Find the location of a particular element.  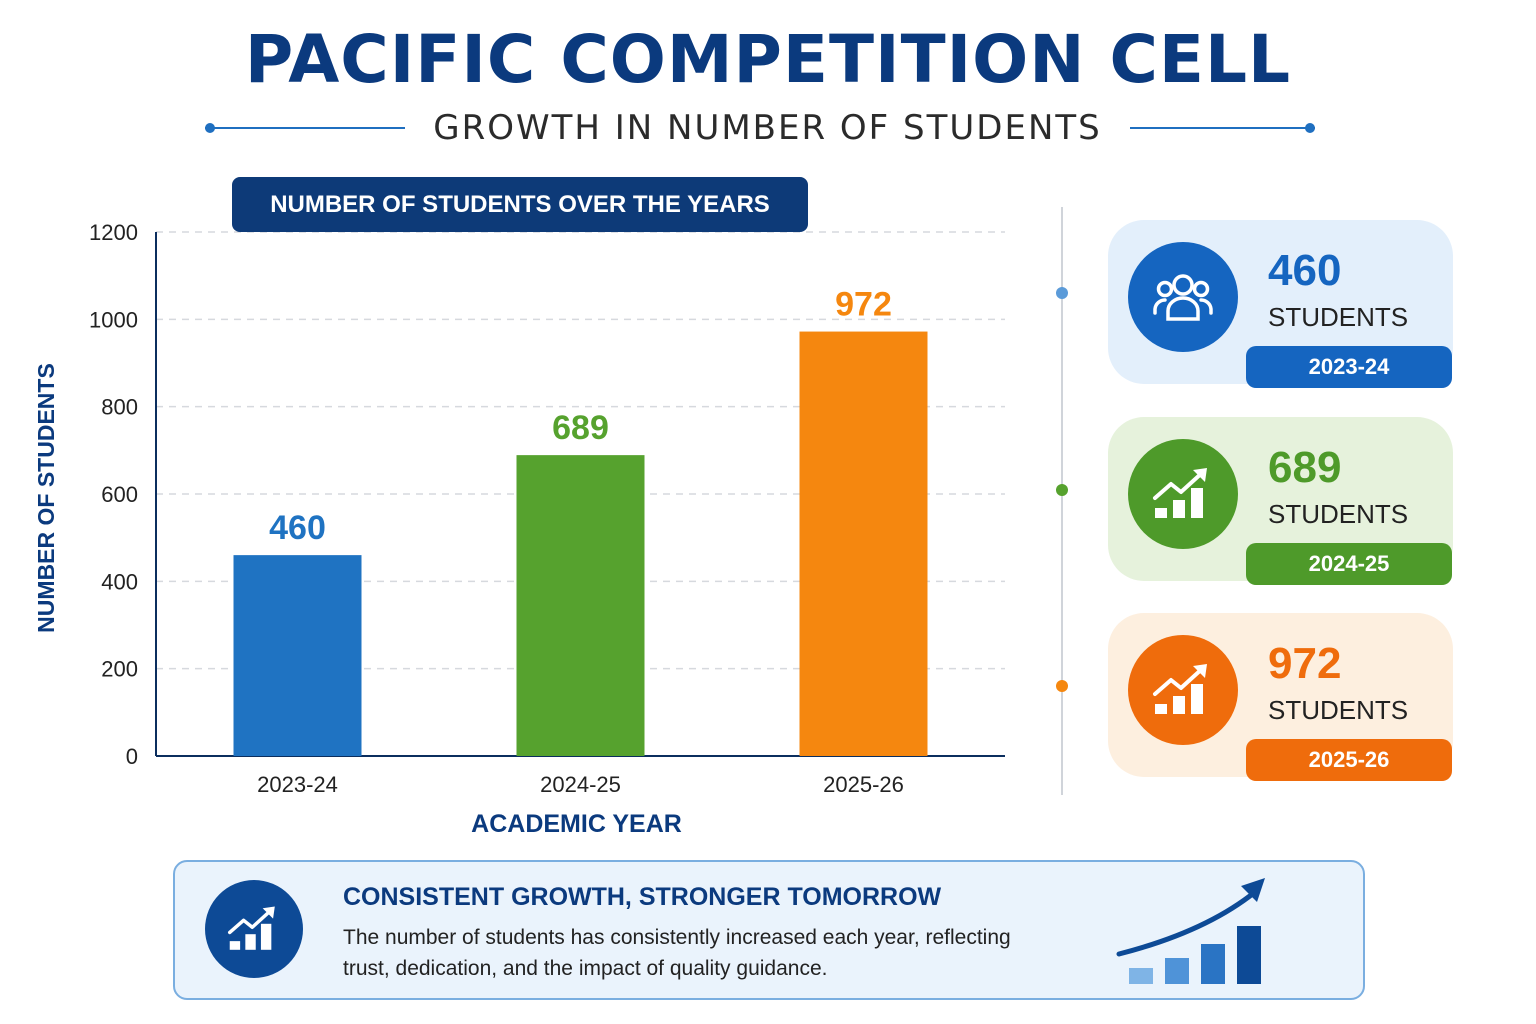

page-title: PACIFIC COMPETITION CELL is located at coordinates (768, 59).